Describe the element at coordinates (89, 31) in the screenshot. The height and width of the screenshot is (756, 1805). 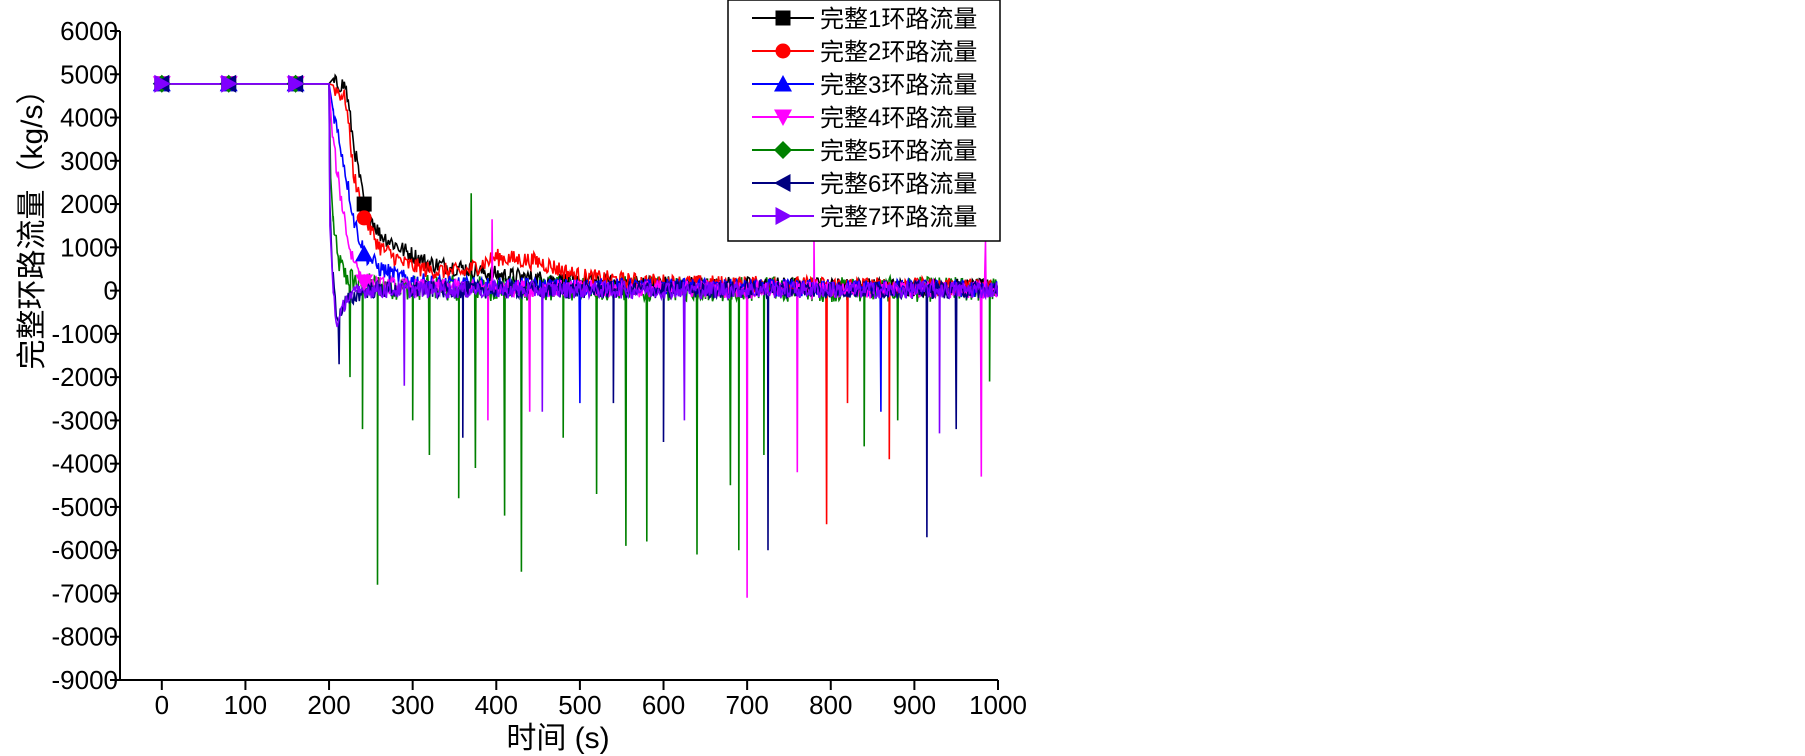
I see `y-tick-label: 6000` at that location.